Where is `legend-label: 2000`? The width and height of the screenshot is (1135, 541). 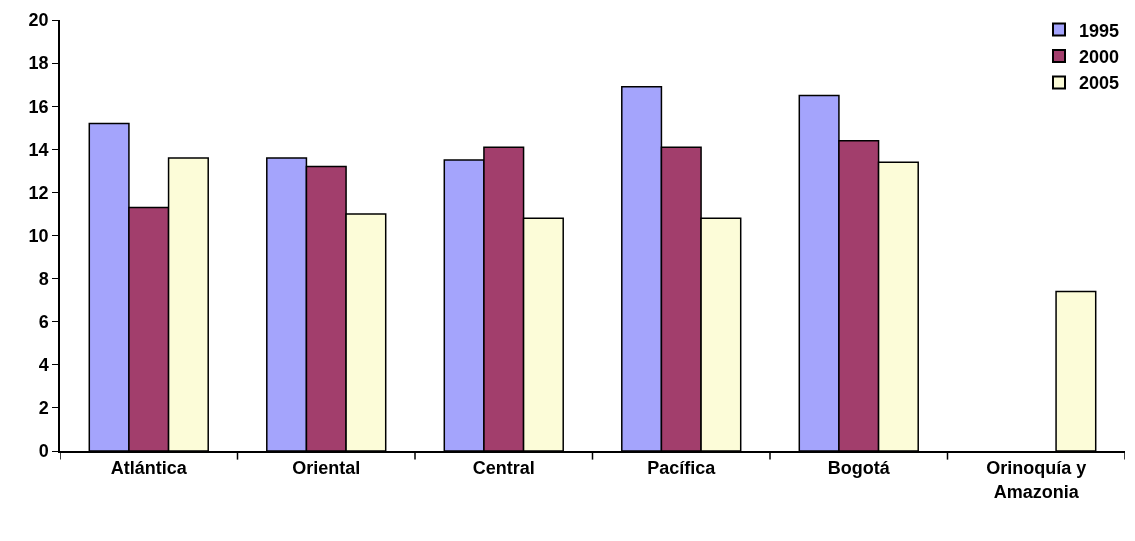 legend-label: 2000 is located at coordinates (1099, 57).